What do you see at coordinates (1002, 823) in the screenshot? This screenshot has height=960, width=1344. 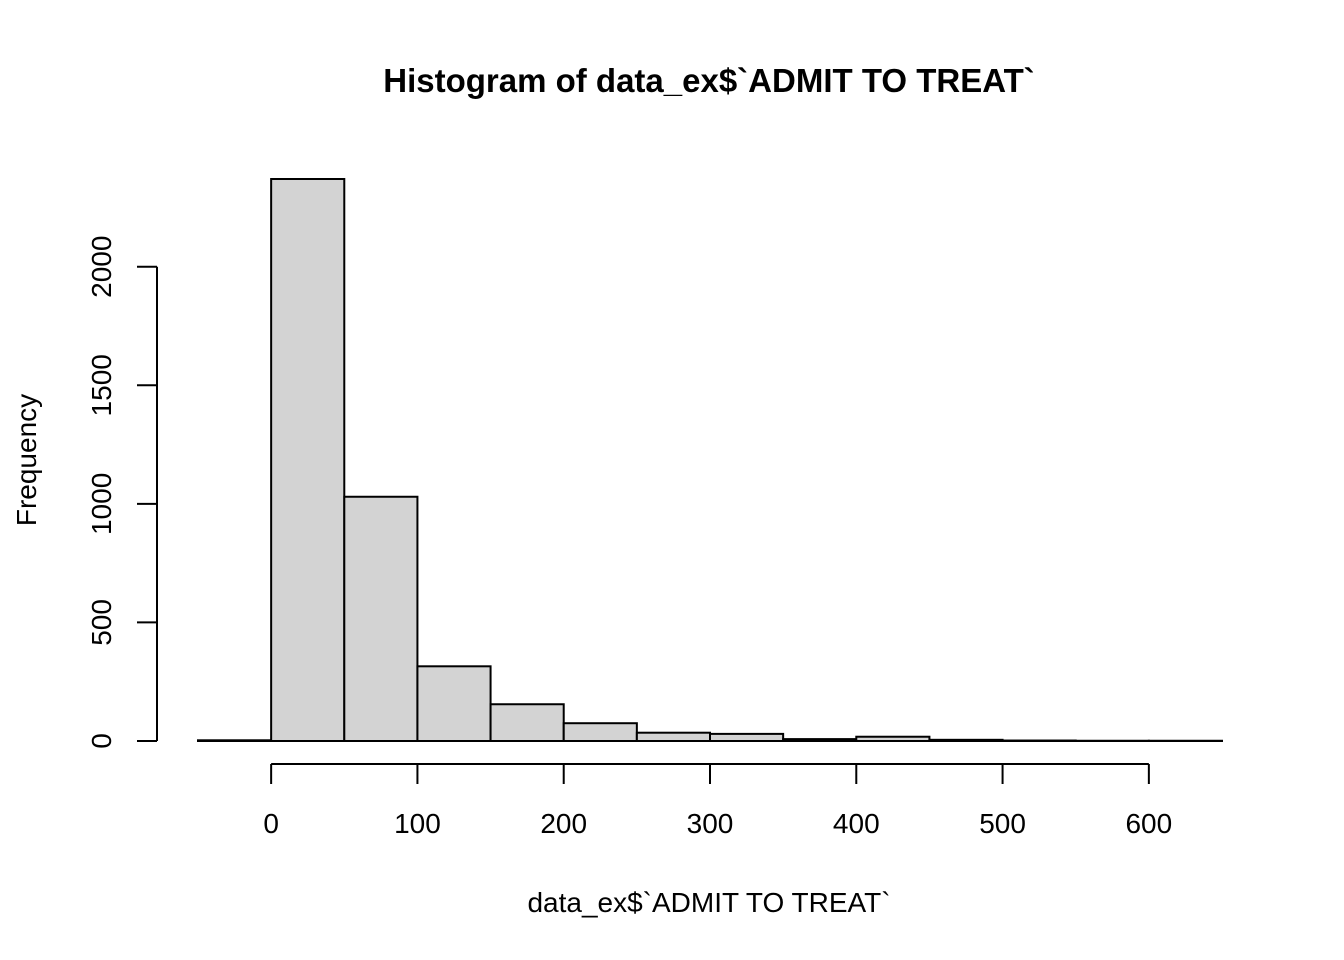 I see `x-tick-label: 500` at bounding box center [1002, 823].